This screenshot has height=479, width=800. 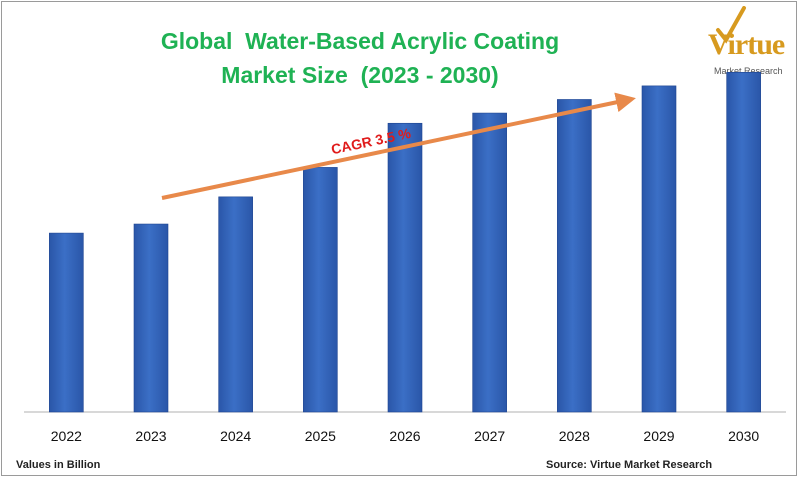 I want to click on x-tick-label: 2030, so click(x=743, y=436).